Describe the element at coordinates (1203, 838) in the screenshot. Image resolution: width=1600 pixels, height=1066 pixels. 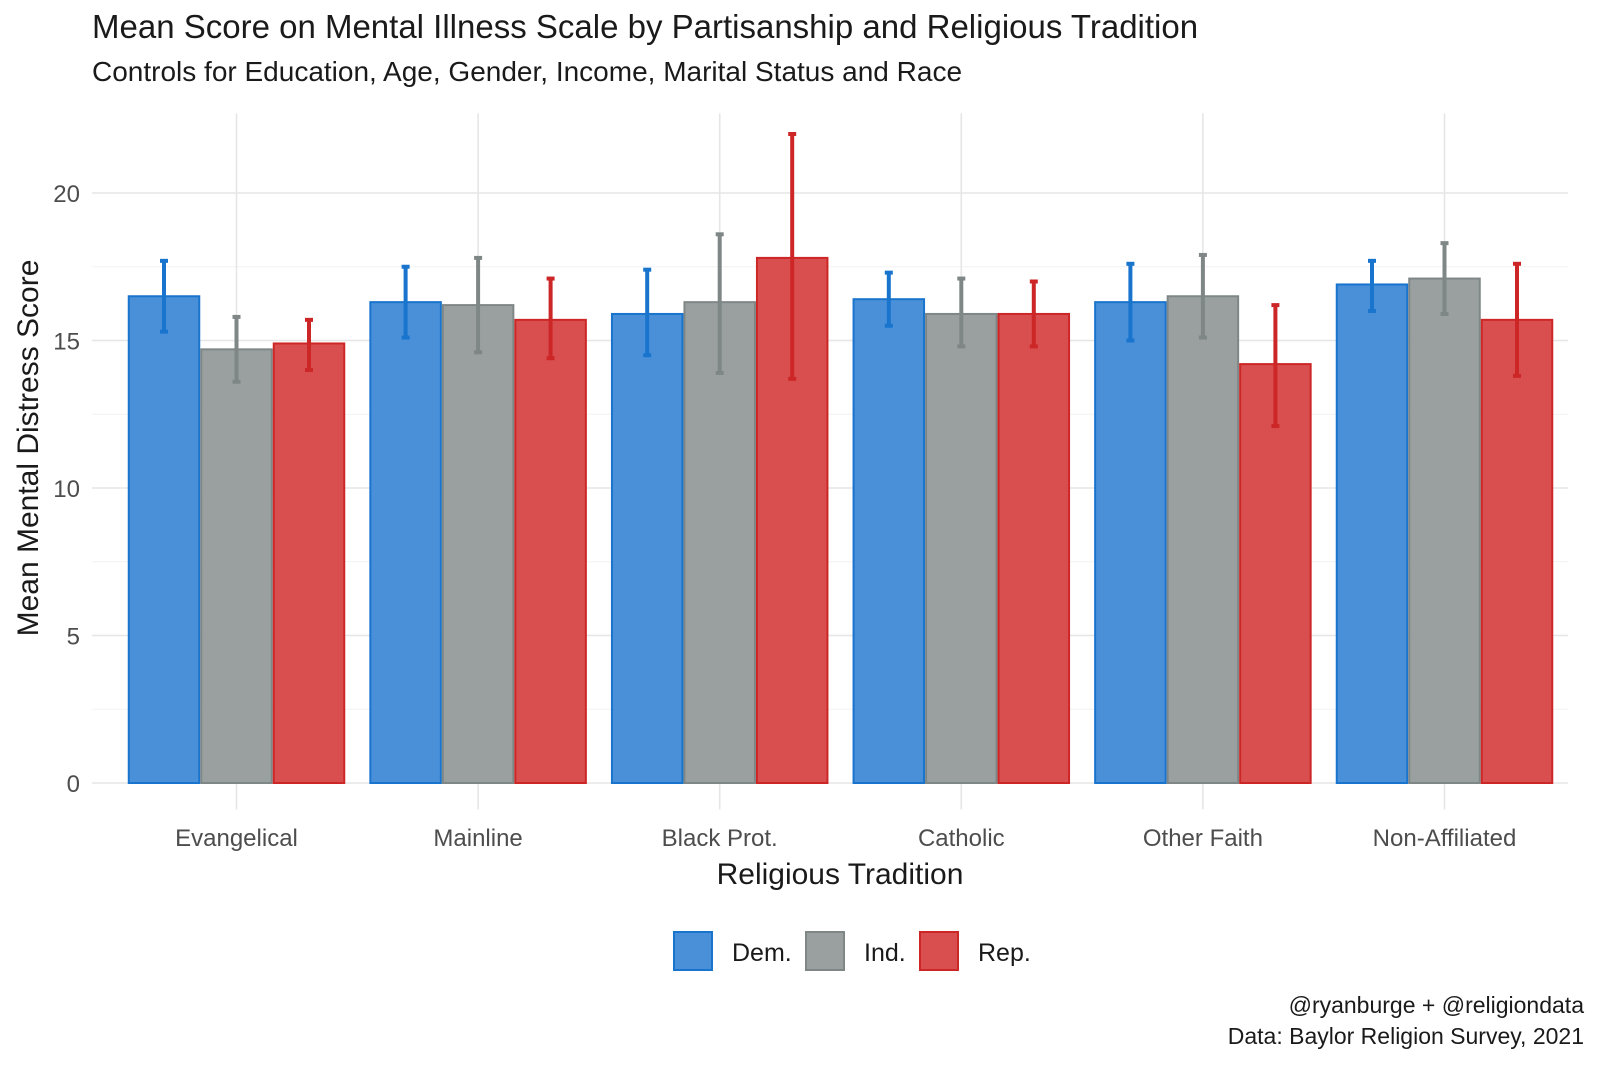
I see `x-tick-label: Other Faith` at that location.